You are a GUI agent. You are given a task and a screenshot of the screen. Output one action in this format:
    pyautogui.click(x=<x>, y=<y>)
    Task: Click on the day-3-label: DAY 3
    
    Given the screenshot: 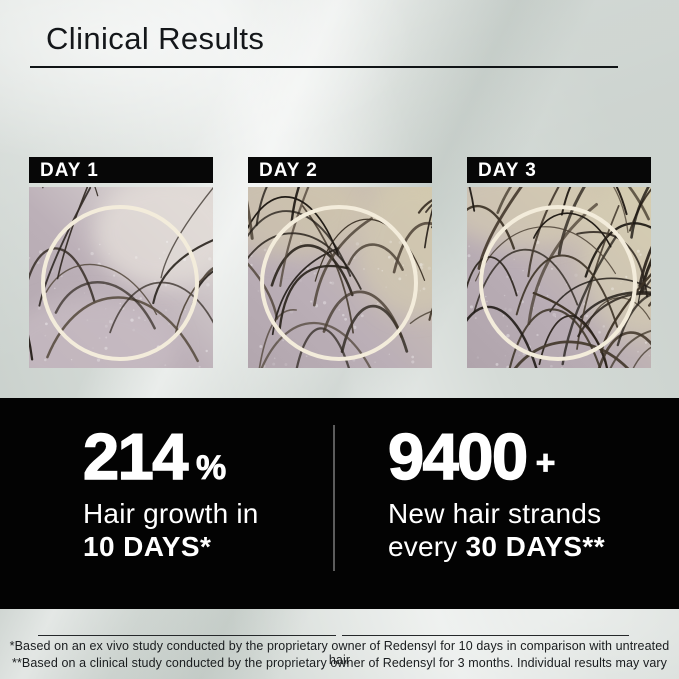 What is the action you would take?
    pyautogui.click(x=559, y=170)
    